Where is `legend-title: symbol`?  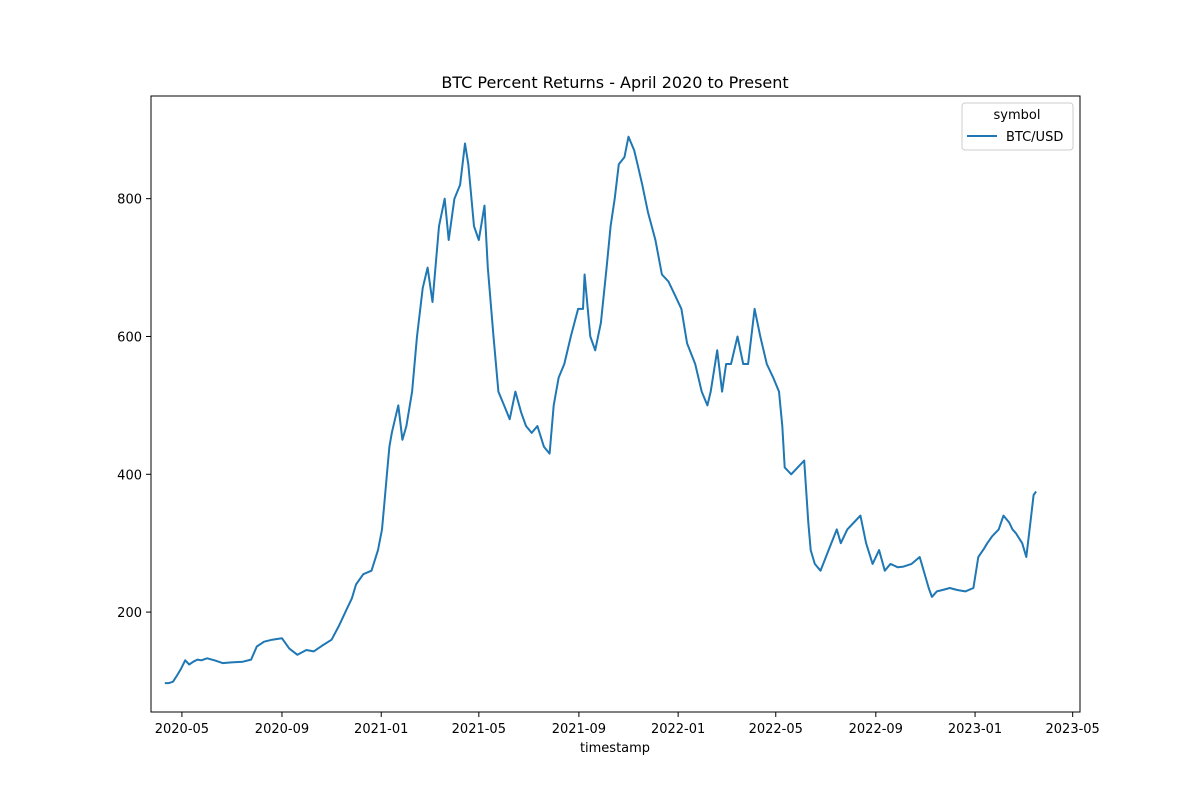 legend-title: symbol is located at coordinates (1017, 115).